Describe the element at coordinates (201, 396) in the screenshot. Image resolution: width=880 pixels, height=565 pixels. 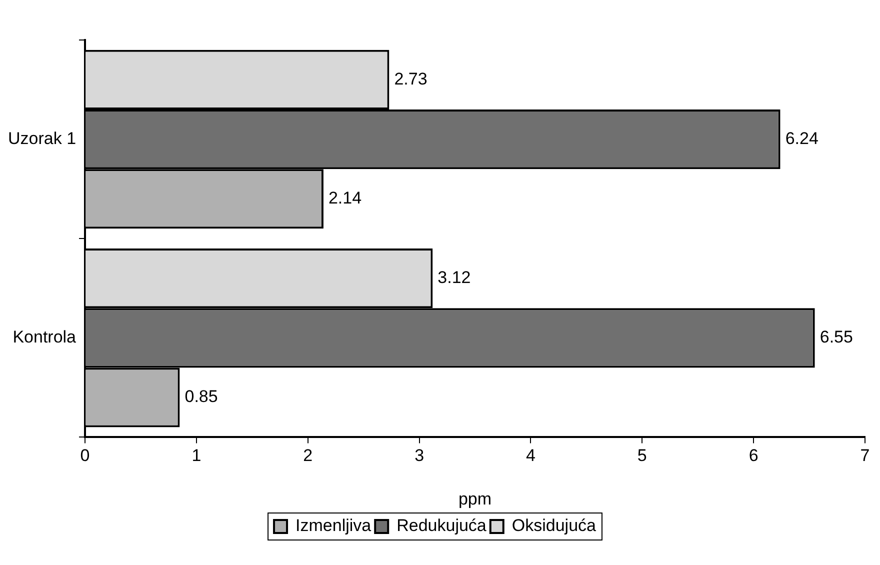
I see `data-label: 0.85` at that location.